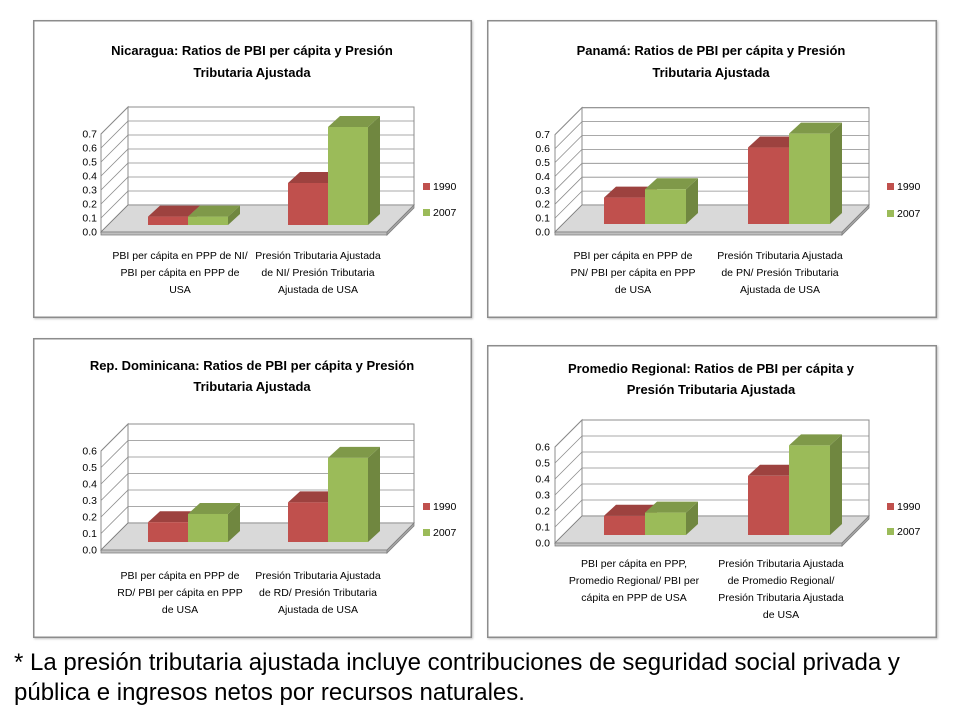 The image size is (960, 720). I want to click on x-category-label: PN/ PBI per cápita en PPP, so click(633, 273).